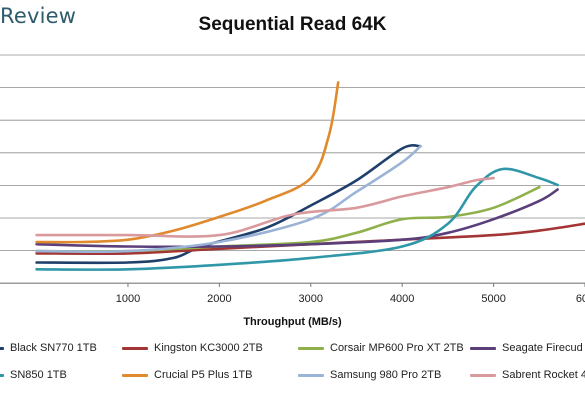  I want to click on legend-label: Corsair MP600 Pro XT 2TB, so click(397, 348).